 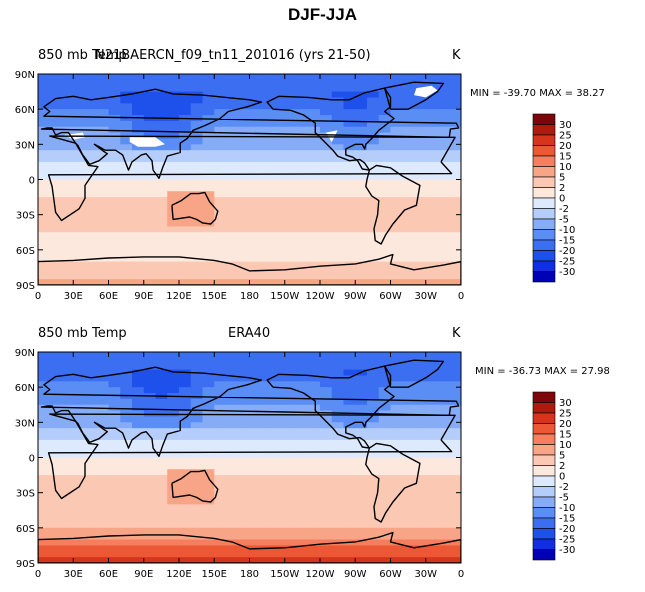 I want to click on x-tick-label: 30E, so click(x=73, y=574).